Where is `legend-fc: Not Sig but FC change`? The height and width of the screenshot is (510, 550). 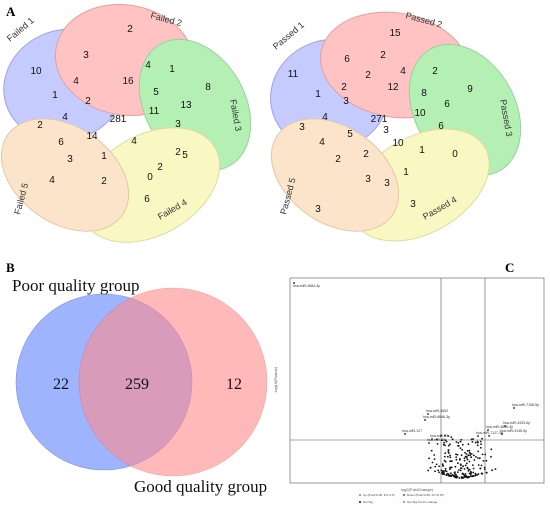 legend-fc: Not Sig but FC change is located at coordinates (422, 502).